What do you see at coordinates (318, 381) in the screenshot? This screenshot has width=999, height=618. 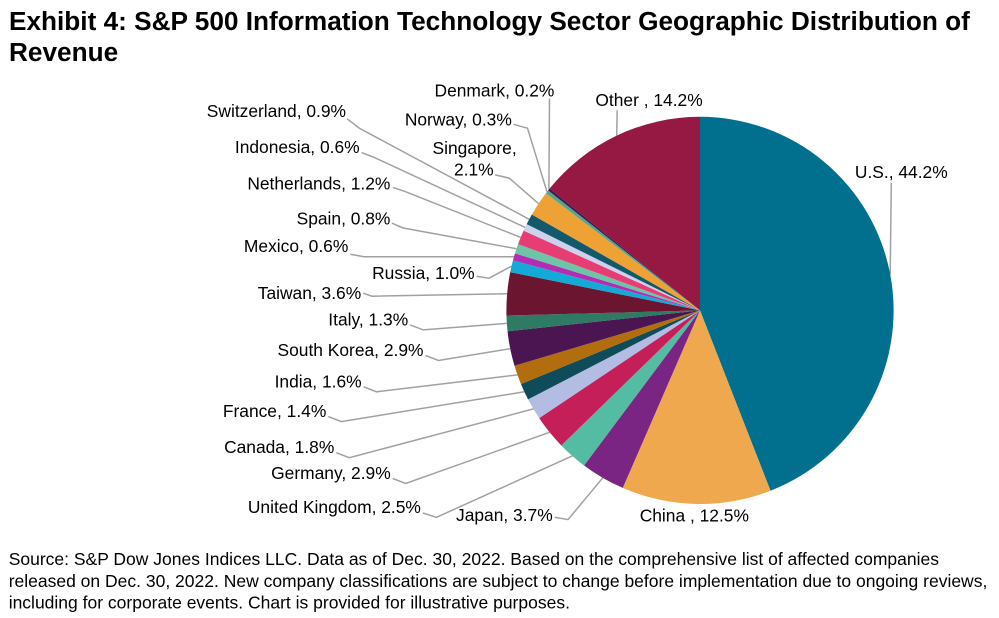 I see `svg-text: India, 1.6%` at bounding box center [318, 381].